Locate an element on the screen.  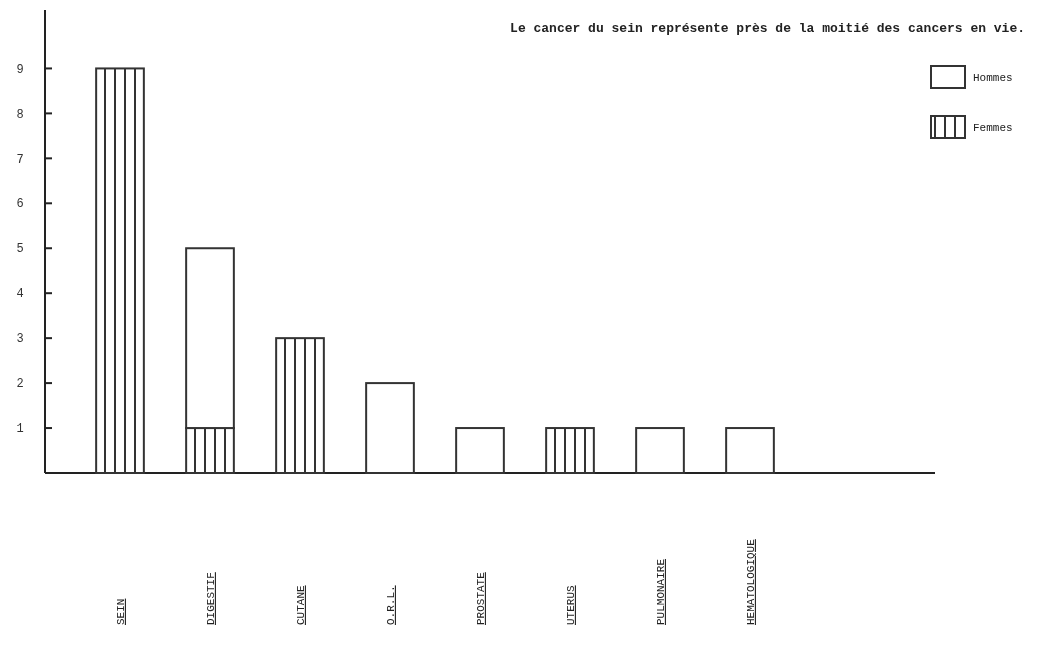
y-tick-label: 3 is located at coordinates (20, 339).